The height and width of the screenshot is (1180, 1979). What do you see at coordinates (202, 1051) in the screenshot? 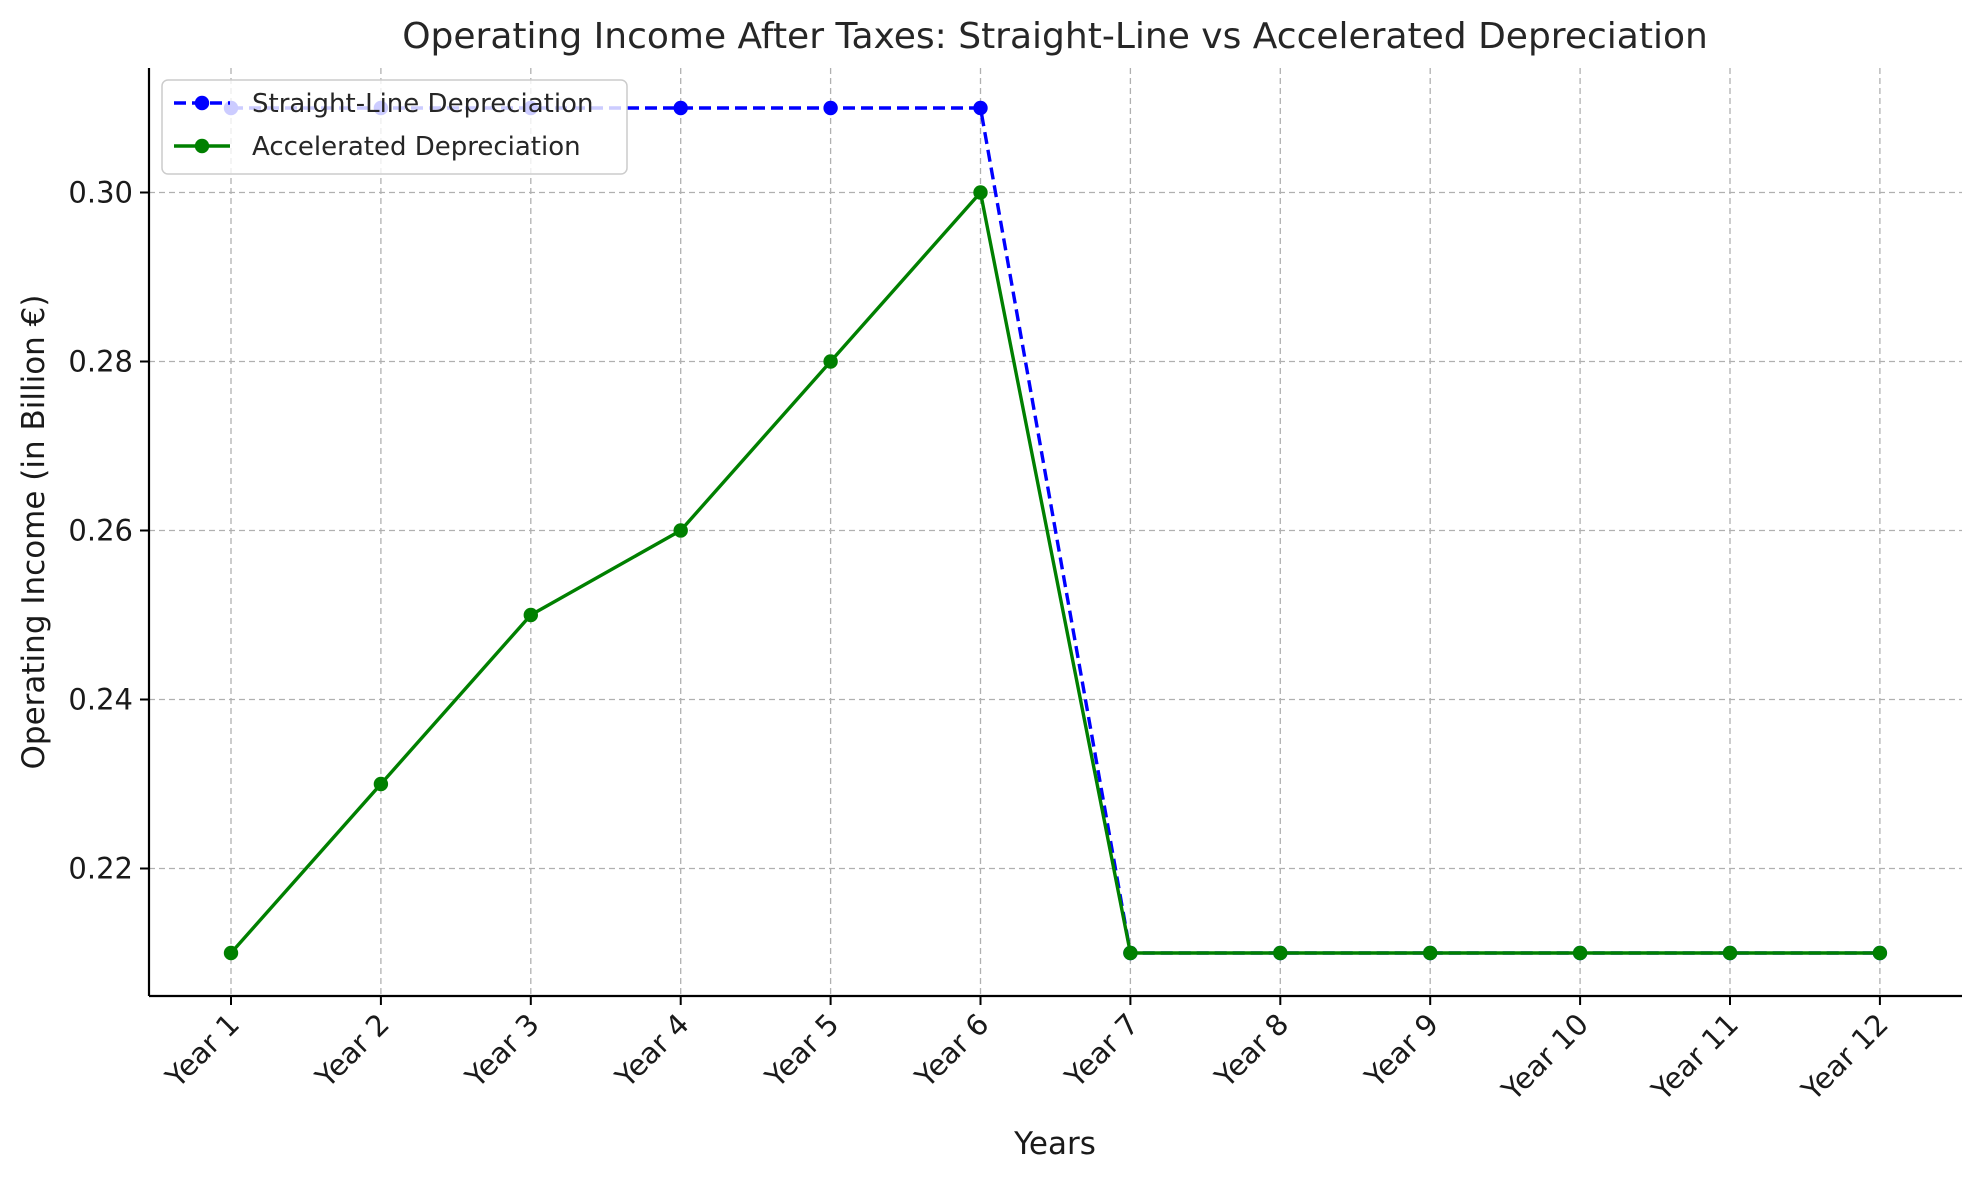
I see `x-tick-label: Year 1` at bounding box center [202, 1051].